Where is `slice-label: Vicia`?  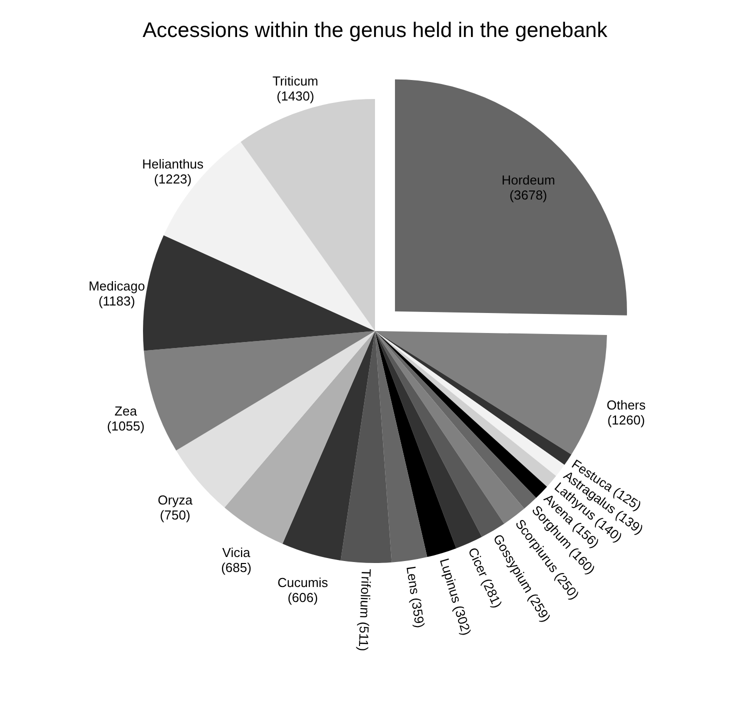
slice-label: Vicia is located at coordinates (236, 552).